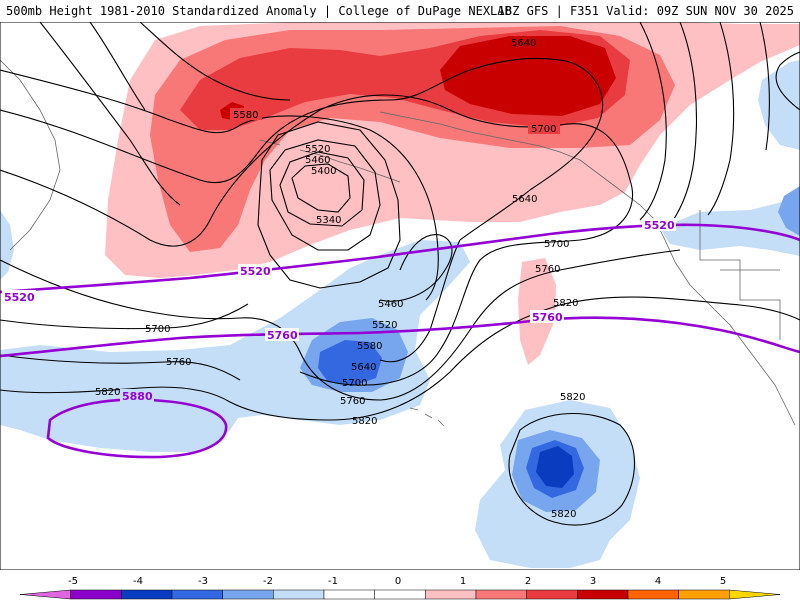  Describe the element at coordinates (593, 581) in the screenshot. I see `legend-tick-3: 3` at that location.